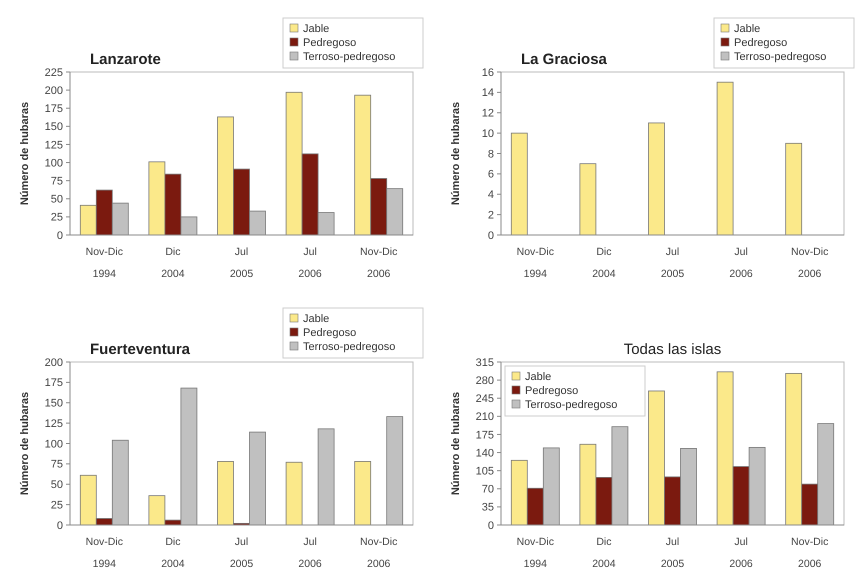  I want to click on y-tick-label: 280, so click(485, 380).